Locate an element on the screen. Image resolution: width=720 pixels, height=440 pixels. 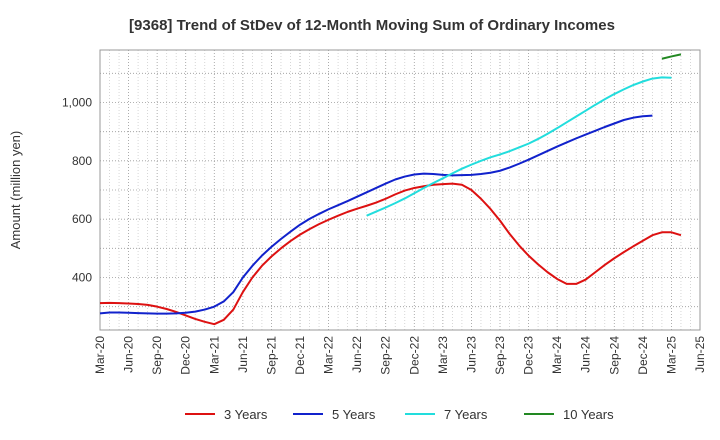
y-tick-label: 400 is located at coordinates (82, 278).